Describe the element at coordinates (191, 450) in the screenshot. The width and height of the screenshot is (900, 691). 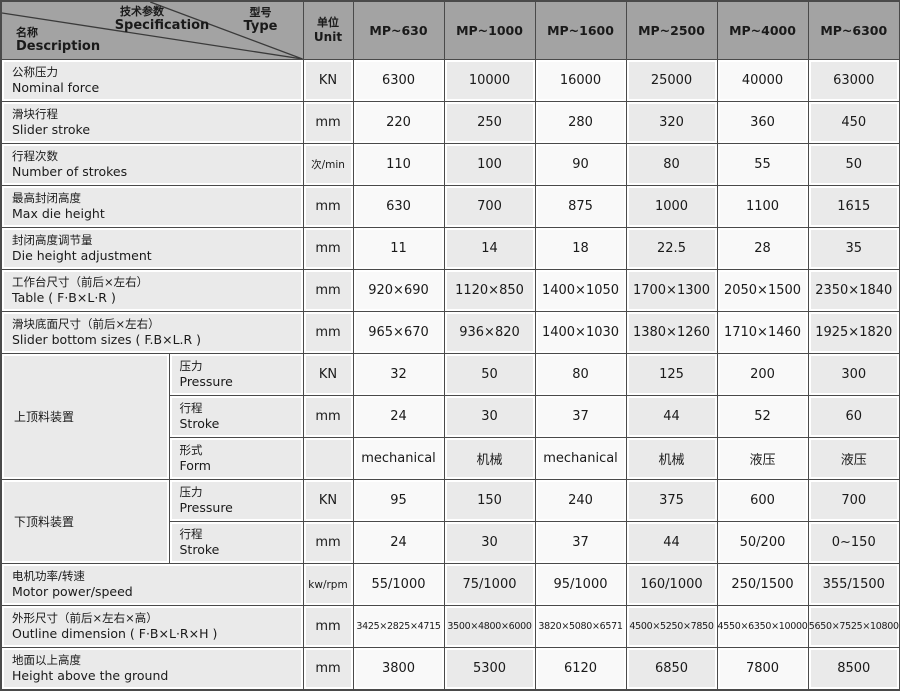
I see `label-zh: 形式` at that location.